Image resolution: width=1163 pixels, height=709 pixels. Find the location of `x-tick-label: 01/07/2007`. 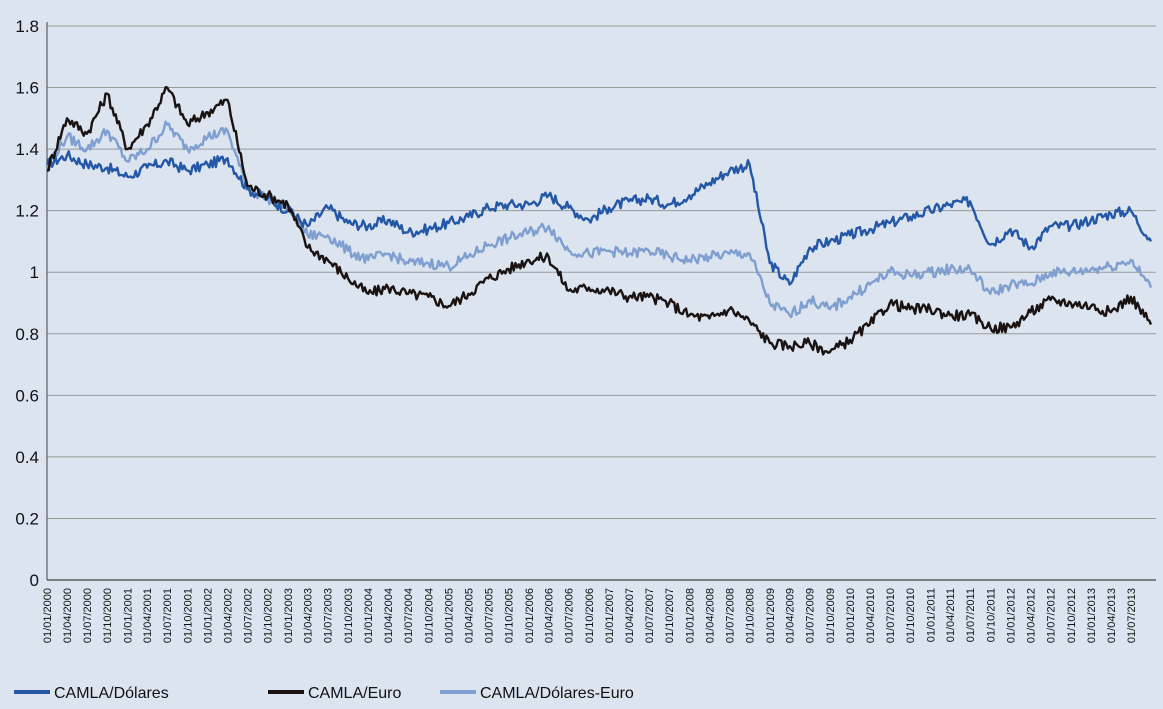

x-tick-label: 01/07/2007 is located at coordinates (650, 615).